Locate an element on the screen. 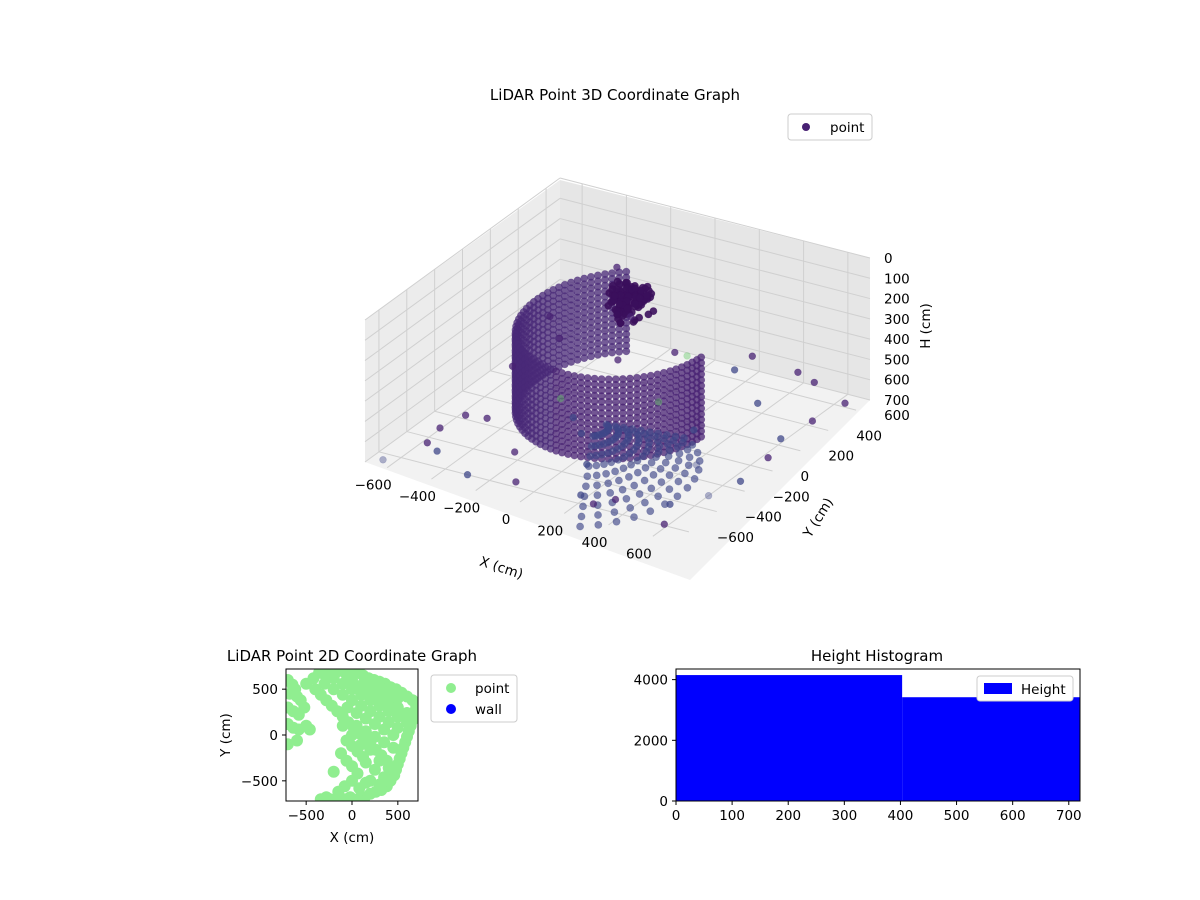 This screenshot has width=1200, height=900. x-tick-3d: 400 is located at coordinates (595, 543).